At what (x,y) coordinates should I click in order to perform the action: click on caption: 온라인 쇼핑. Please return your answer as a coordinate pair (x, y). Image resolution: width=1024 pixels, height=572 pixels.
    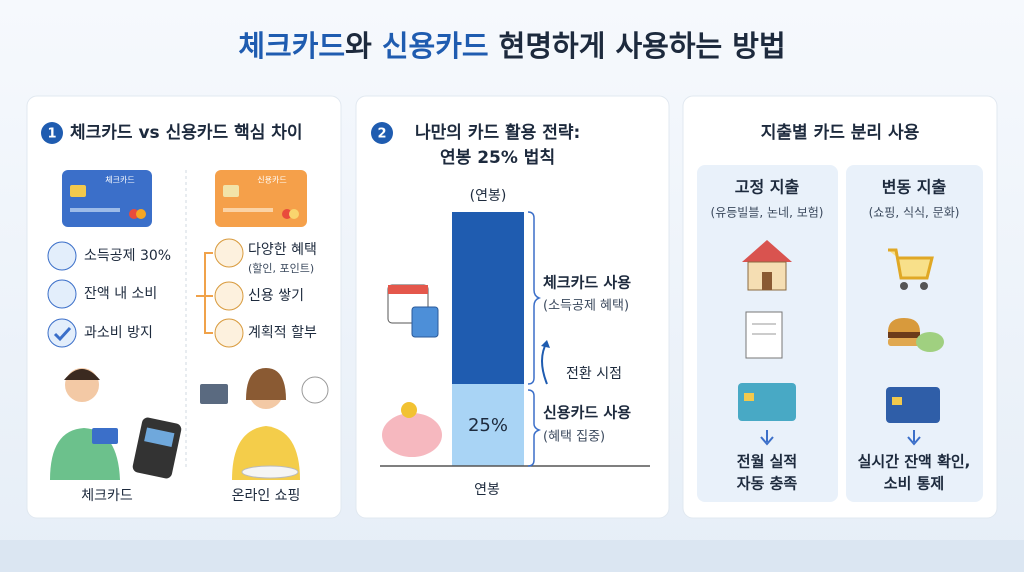
    Looking at the image, I should click on (266, 496).